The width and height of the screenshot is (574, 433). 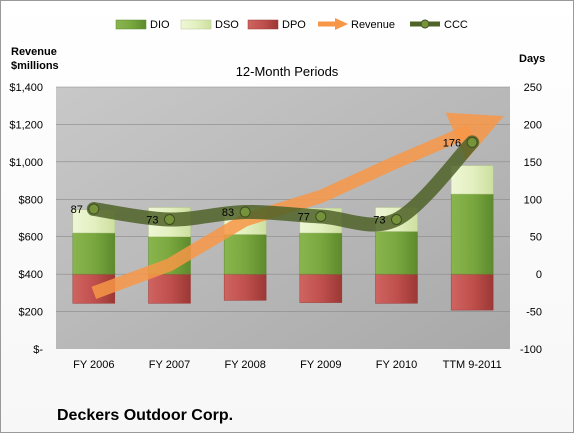 I want to click on x-tick-label: TTM 9-2011, so click(x=472, y=365).